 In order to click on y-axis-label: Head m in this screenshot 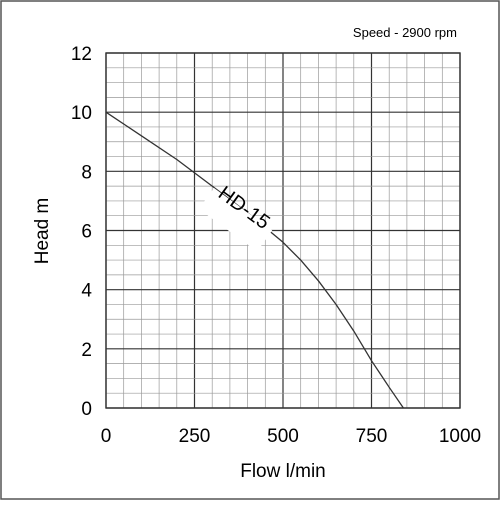, I will do `click(42, 231)`.